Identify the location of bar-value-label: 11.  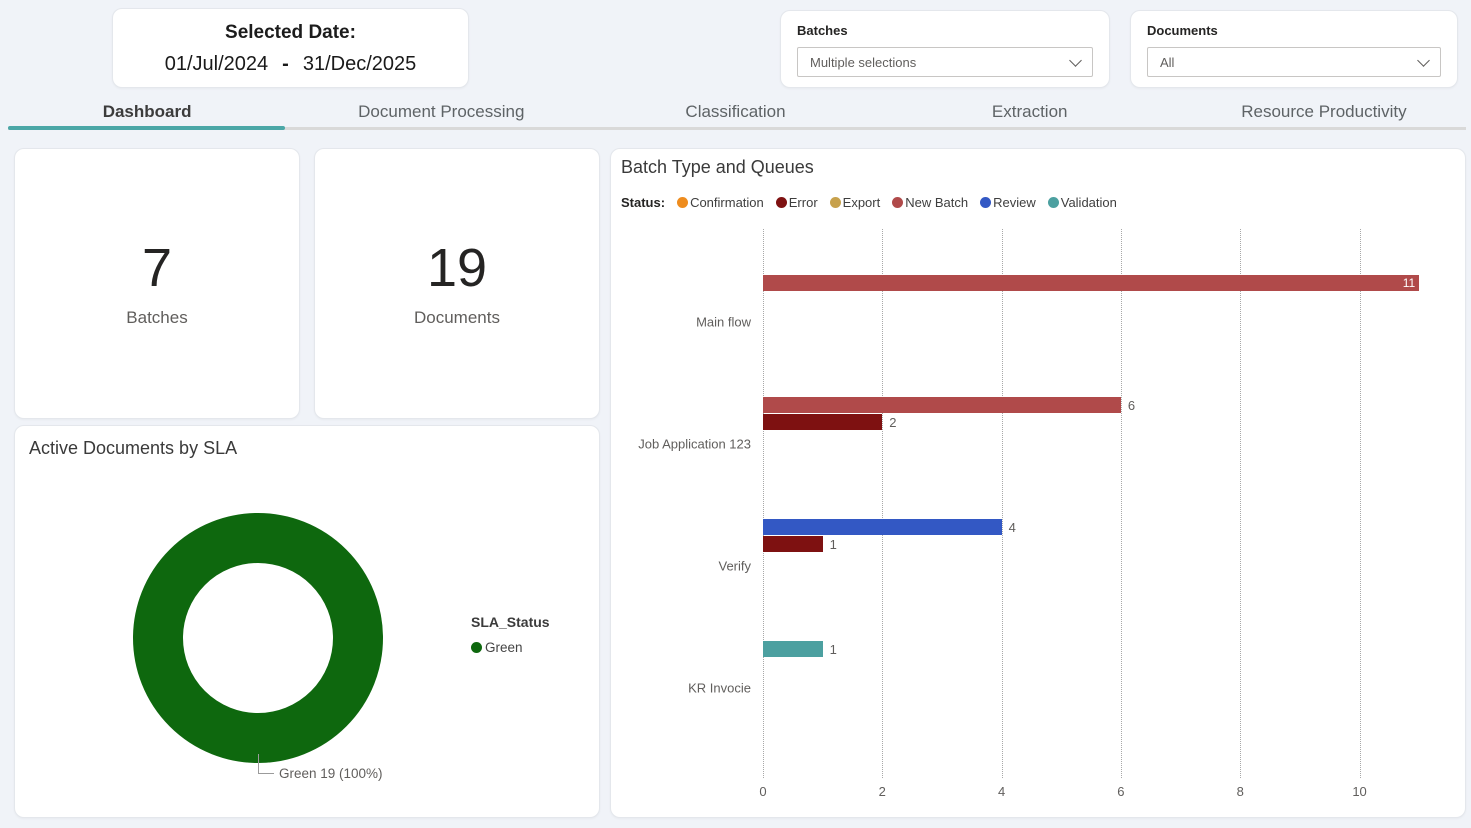
(1409, 283).